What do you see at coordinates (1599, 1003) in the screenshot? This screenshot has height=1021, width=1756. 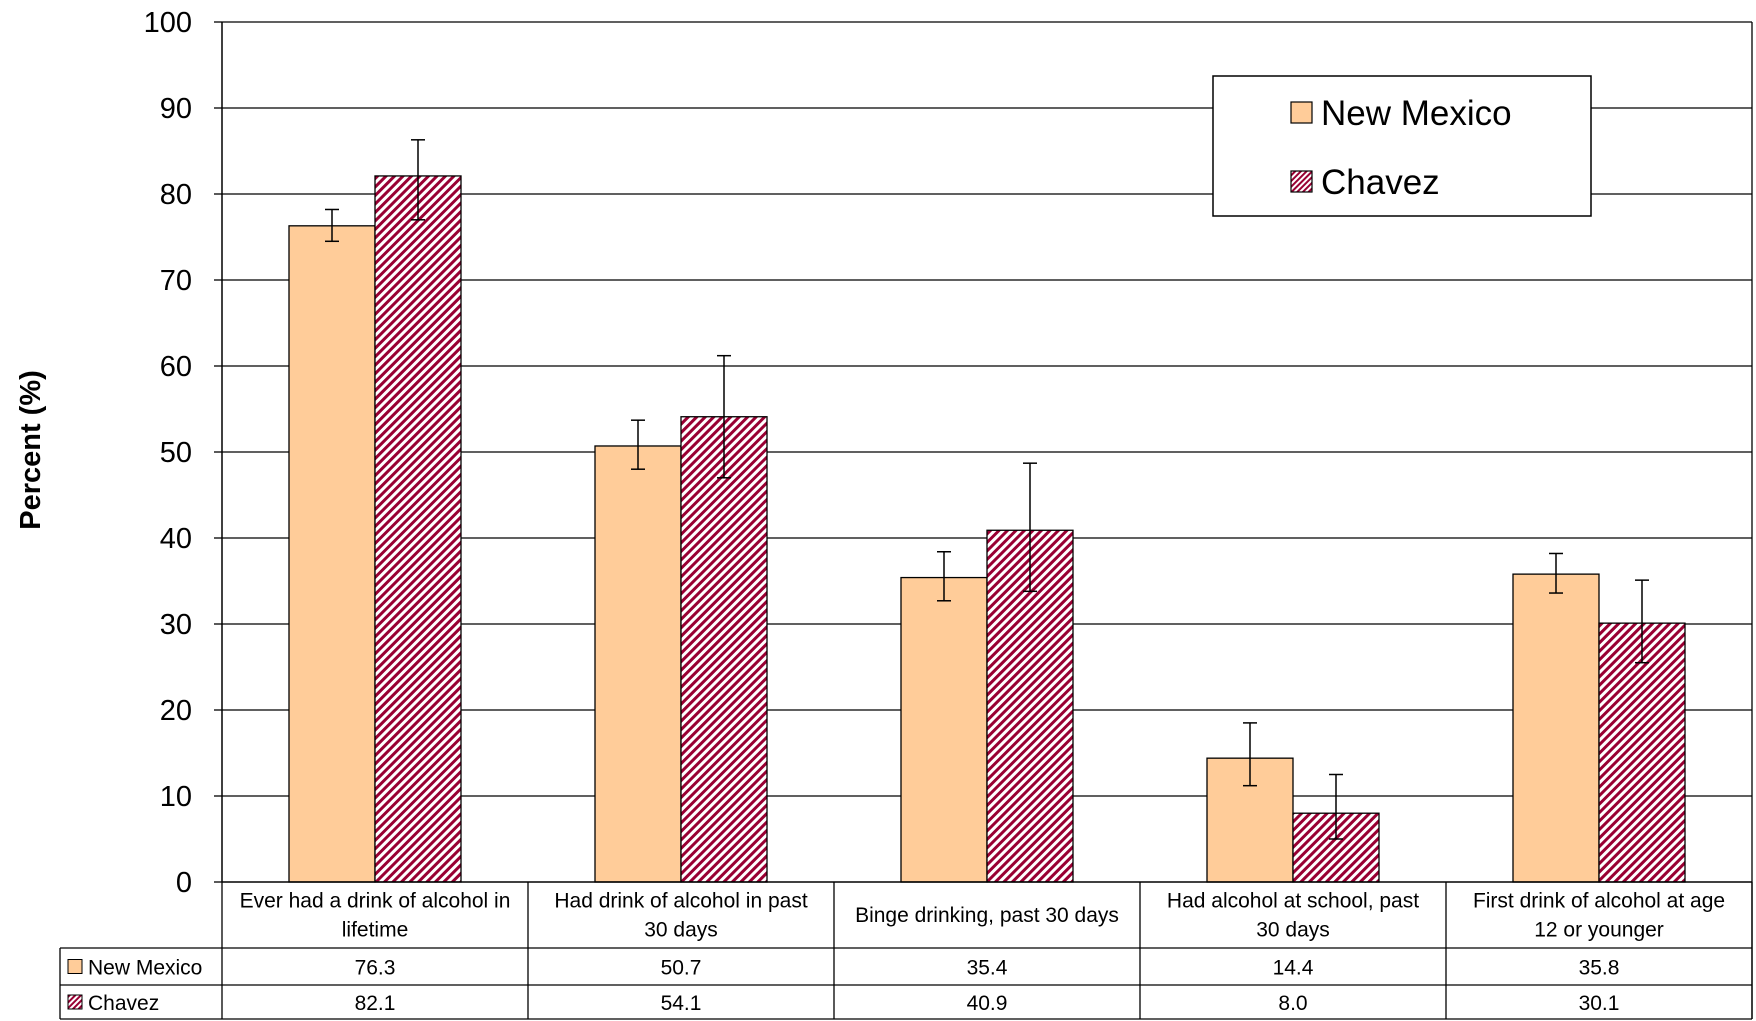 I see `table-value: 30.1` at bounding box center [1599, 1003].